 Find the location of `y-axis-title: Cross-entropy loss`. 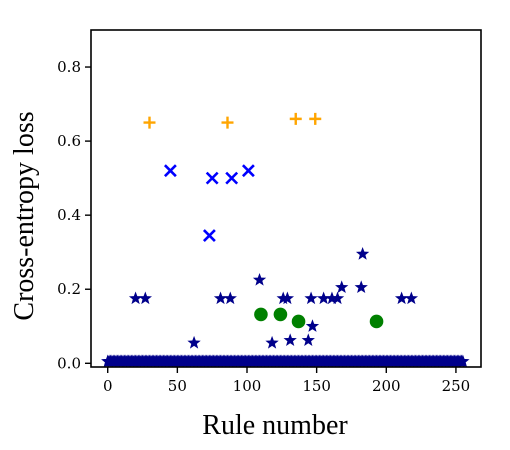

y-axis-title: Cross-entropy loss is located at coordinates (24, 215).